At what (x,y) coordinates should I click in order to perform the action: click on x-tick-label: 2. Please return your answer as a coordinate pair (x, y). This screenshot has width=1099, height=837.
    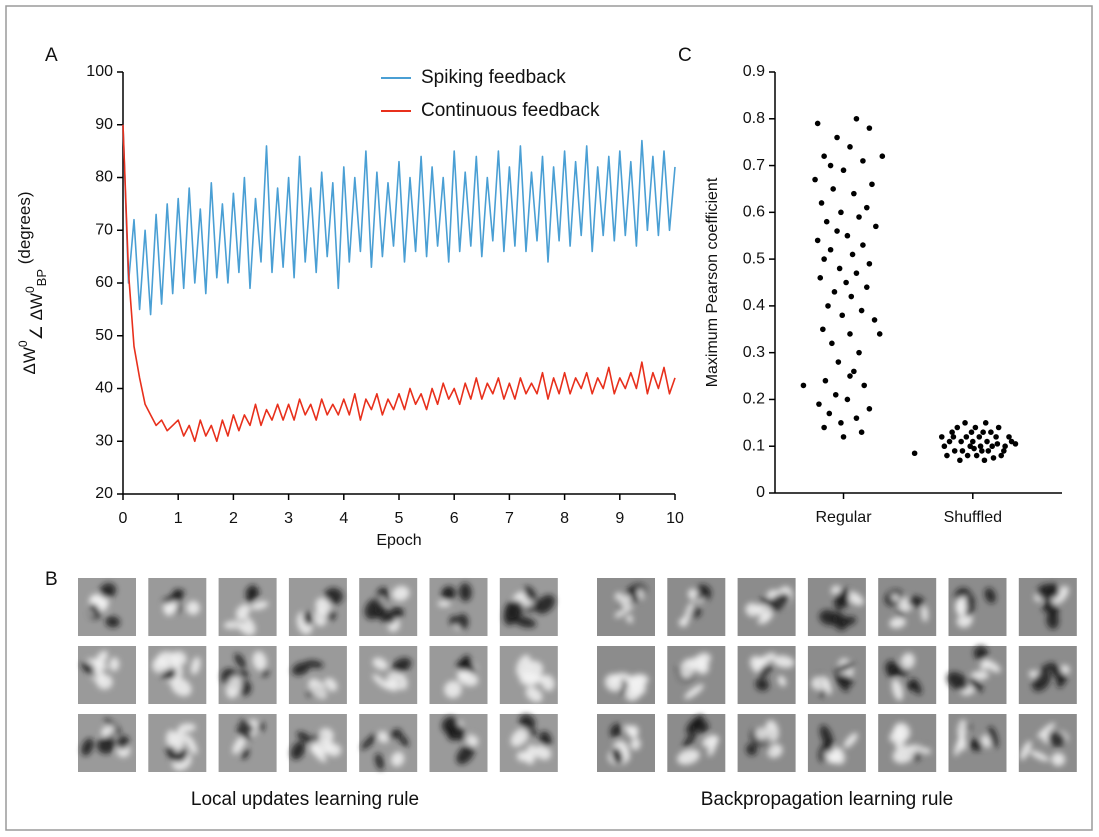
    Looking at the image, I should click on (233, 518).